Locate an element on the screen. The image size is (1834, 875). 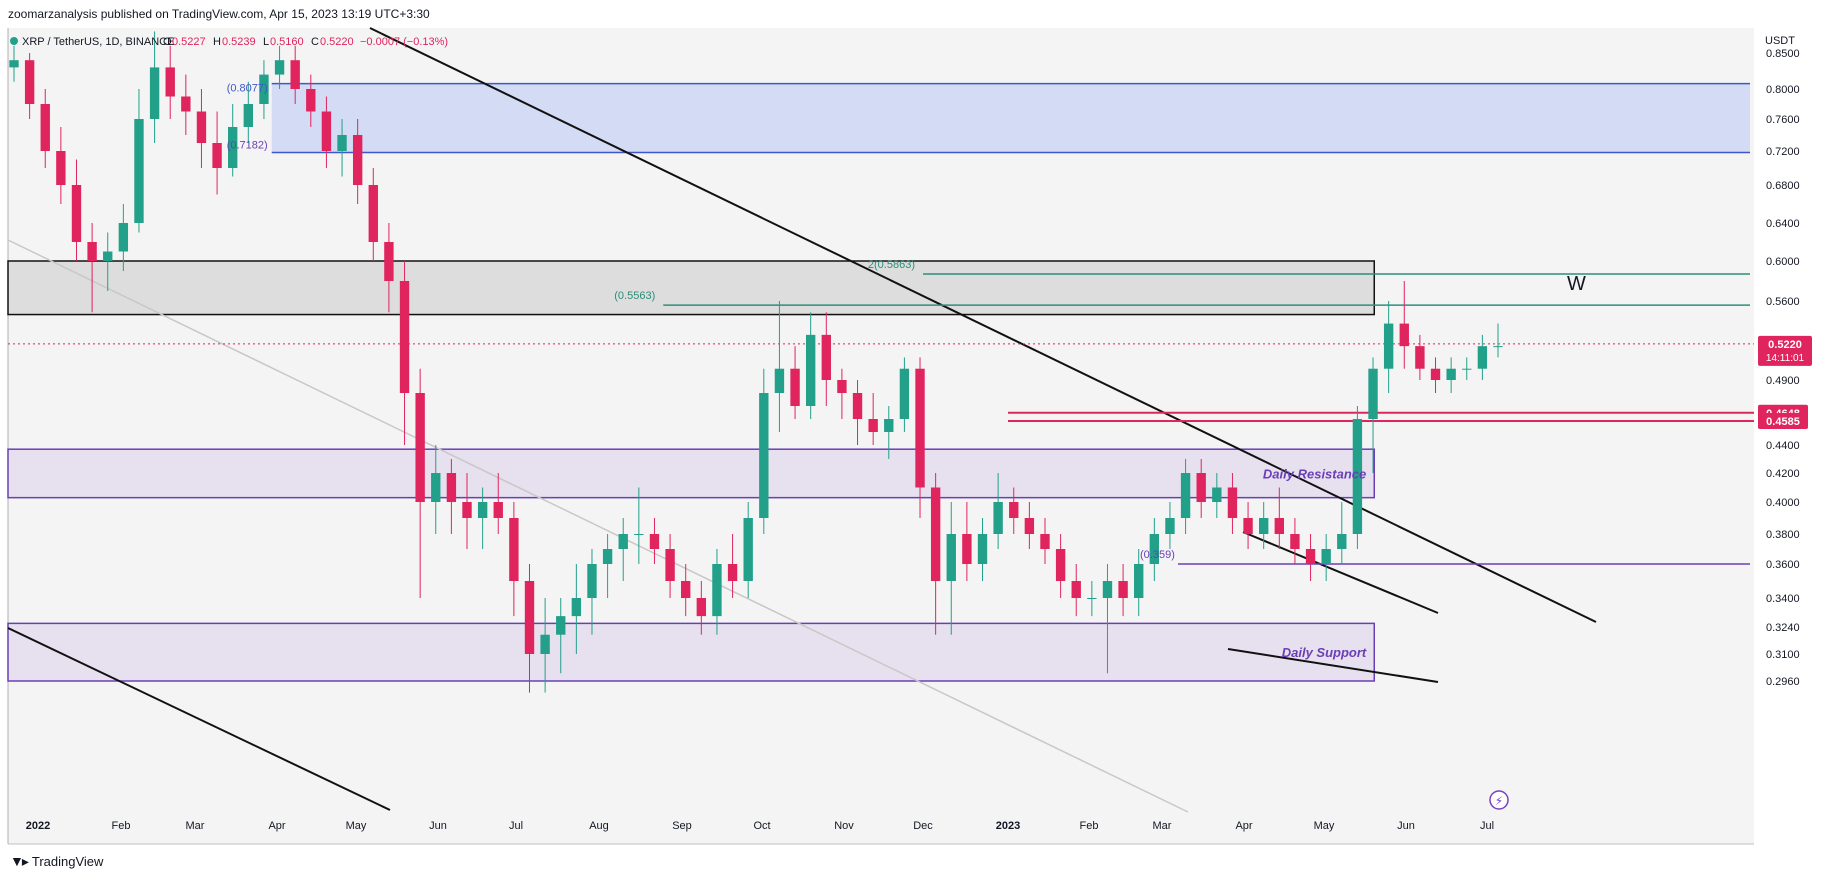
legend-l-label: L is located at coordinates (266, 42).